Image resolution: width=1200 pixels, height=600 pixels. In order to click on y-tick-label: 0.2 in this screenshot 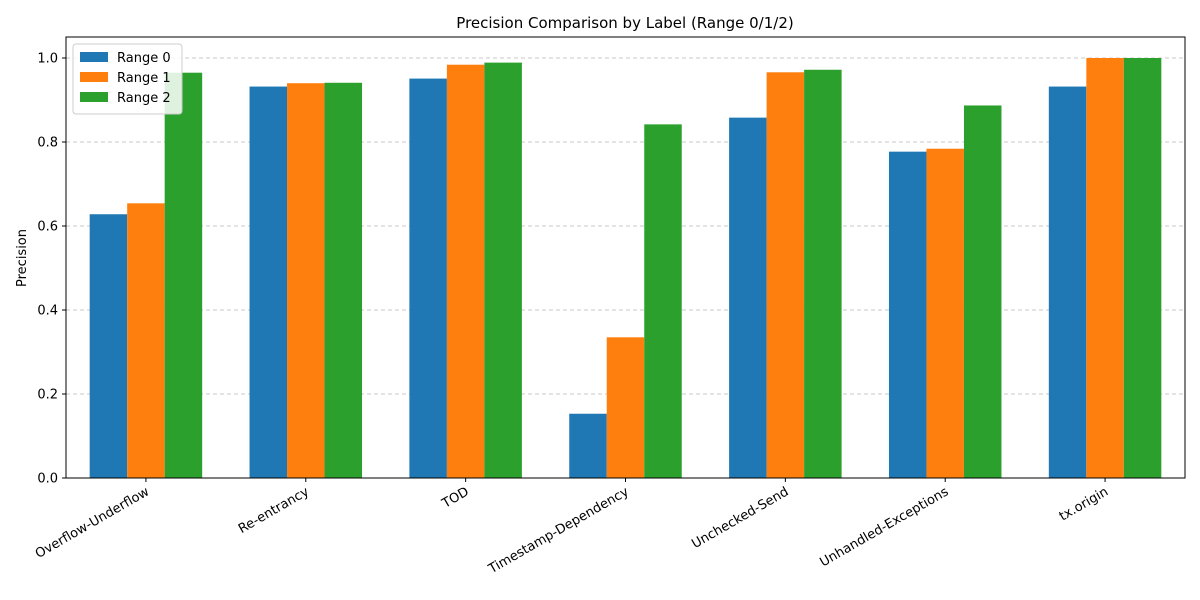, I will do `click(47, 395)`.